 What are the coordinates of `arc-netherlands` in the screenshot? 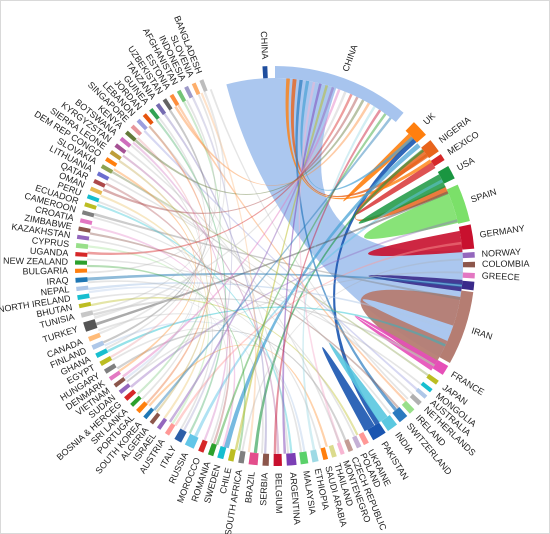 It's located at (415, 399).